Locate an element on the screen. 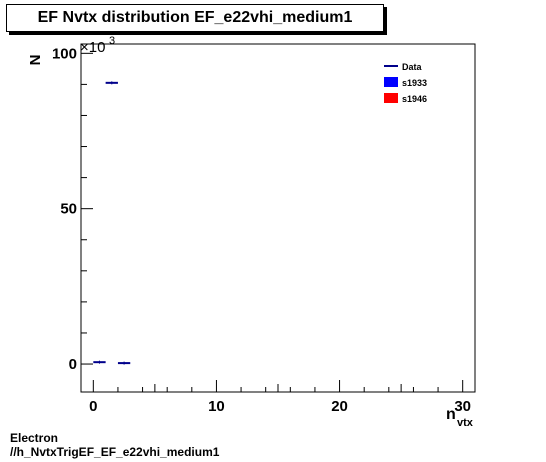  x-axis-label: n is located at coordinates (451, 414).